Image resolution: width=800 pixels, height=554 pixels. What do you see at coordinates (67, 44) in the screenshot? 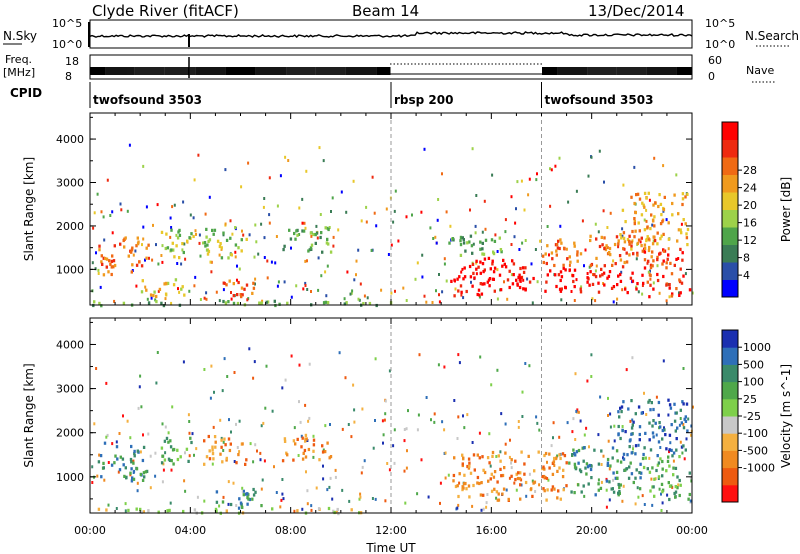
I see `nsky-tick-bottom: 10^0` at bounding box center [67, 44].